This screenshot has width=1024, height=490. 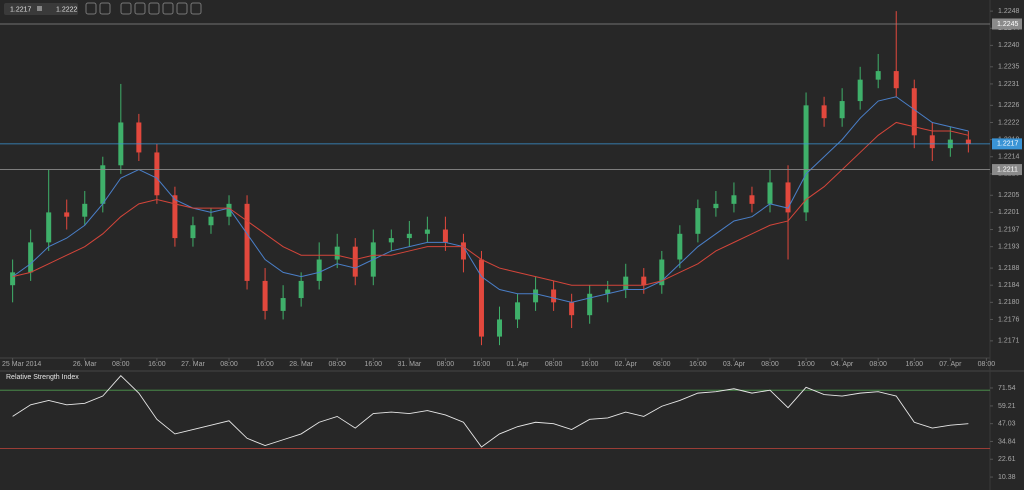 What do you see at coordinates (1007, 424) in the screenshot?
I see `y-tick-label: 47.03` at bounding box center [1007, 424].